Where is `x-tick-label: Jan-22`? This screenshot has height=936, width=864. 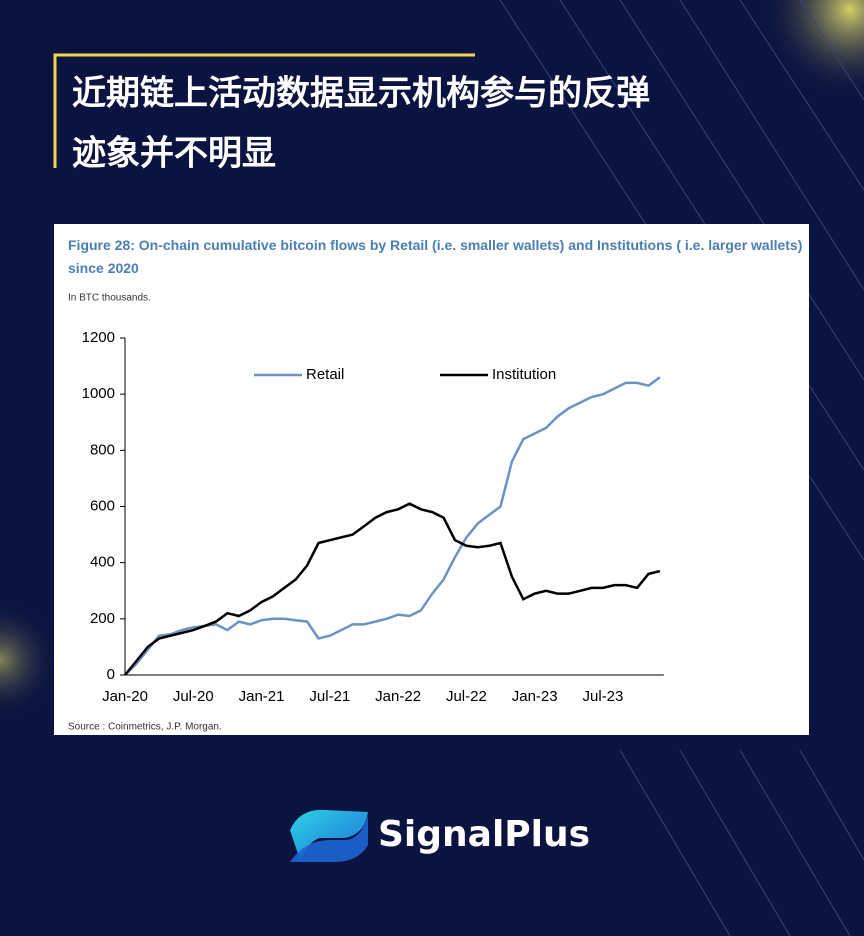 x-tick-label: Jan-22 is located at coordinates (398, 696).